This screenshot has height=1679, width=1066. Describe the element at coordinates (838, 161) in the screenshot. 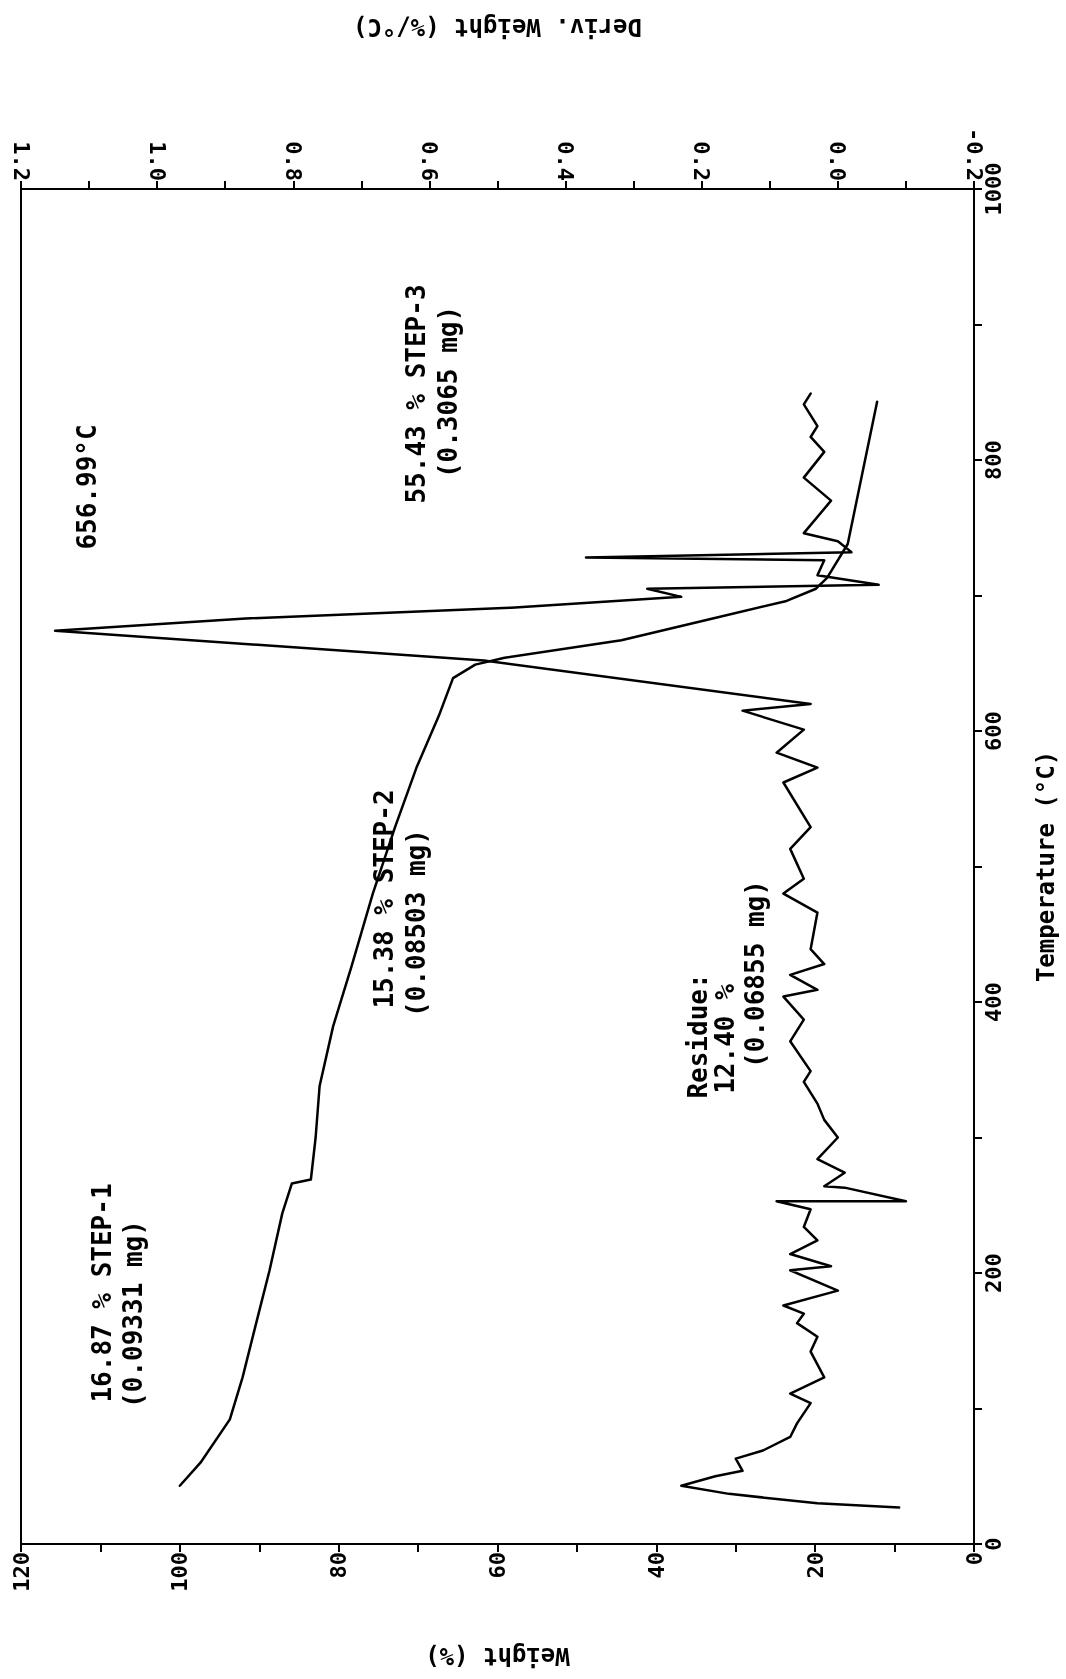

I see `x2-tick-label: 0.0` at that location.